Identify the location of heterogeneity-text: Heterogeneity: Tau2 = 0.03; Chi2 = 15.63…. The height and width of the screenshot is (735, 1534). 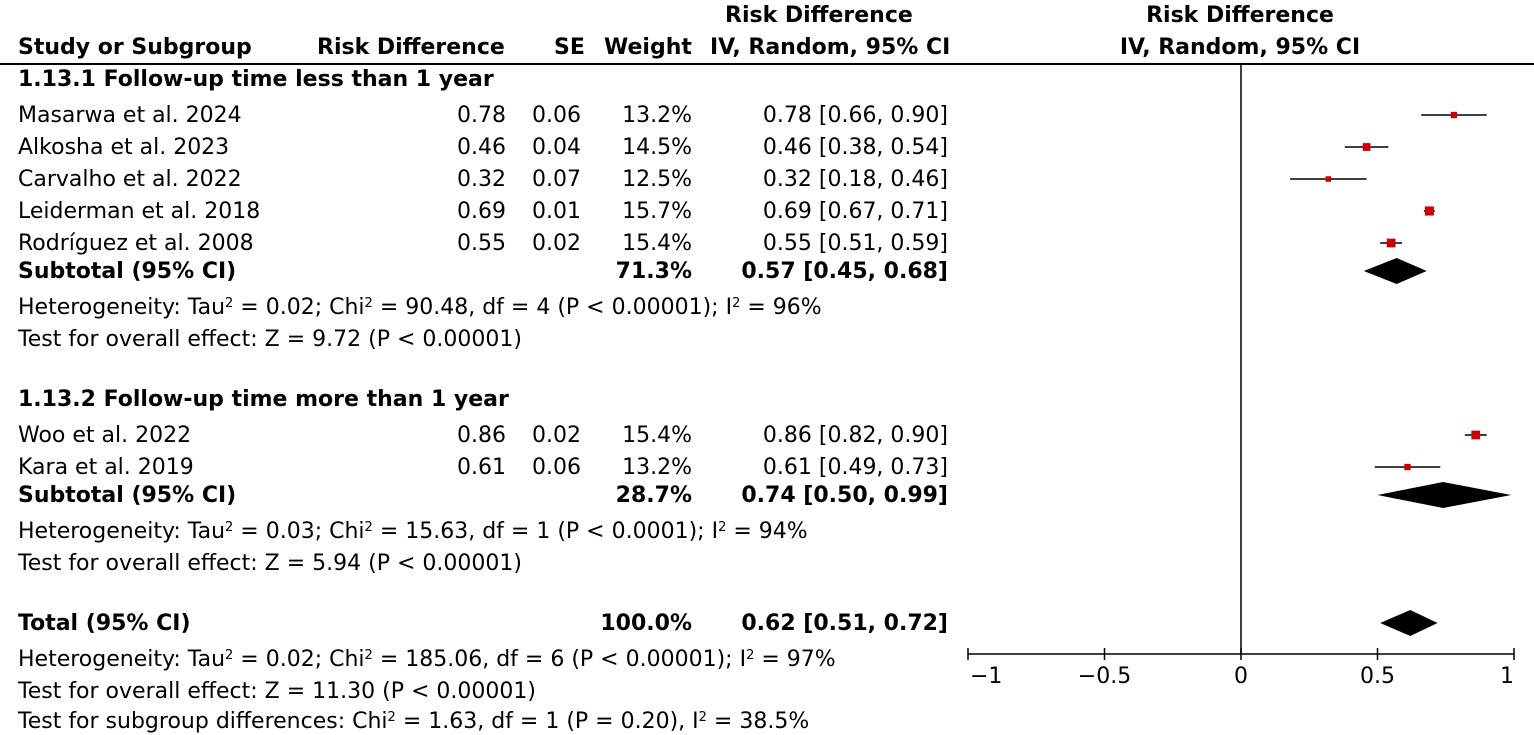
(413, 531).